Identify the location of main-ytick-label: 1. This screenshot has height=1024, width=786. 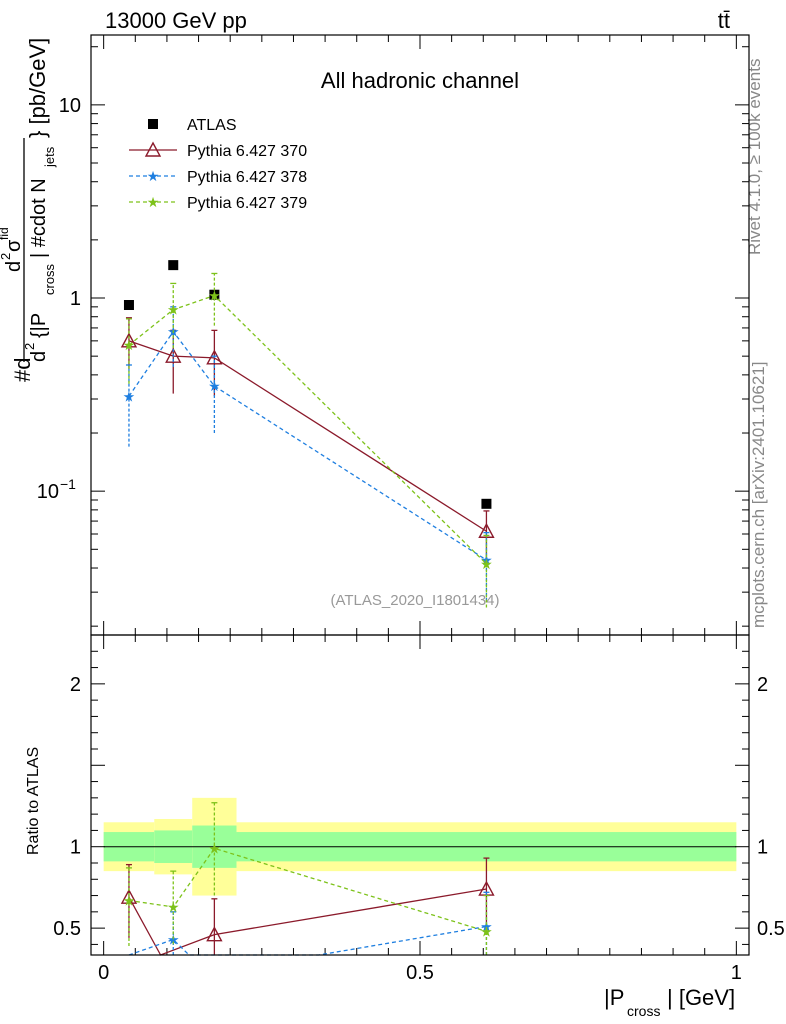
(75, 299).